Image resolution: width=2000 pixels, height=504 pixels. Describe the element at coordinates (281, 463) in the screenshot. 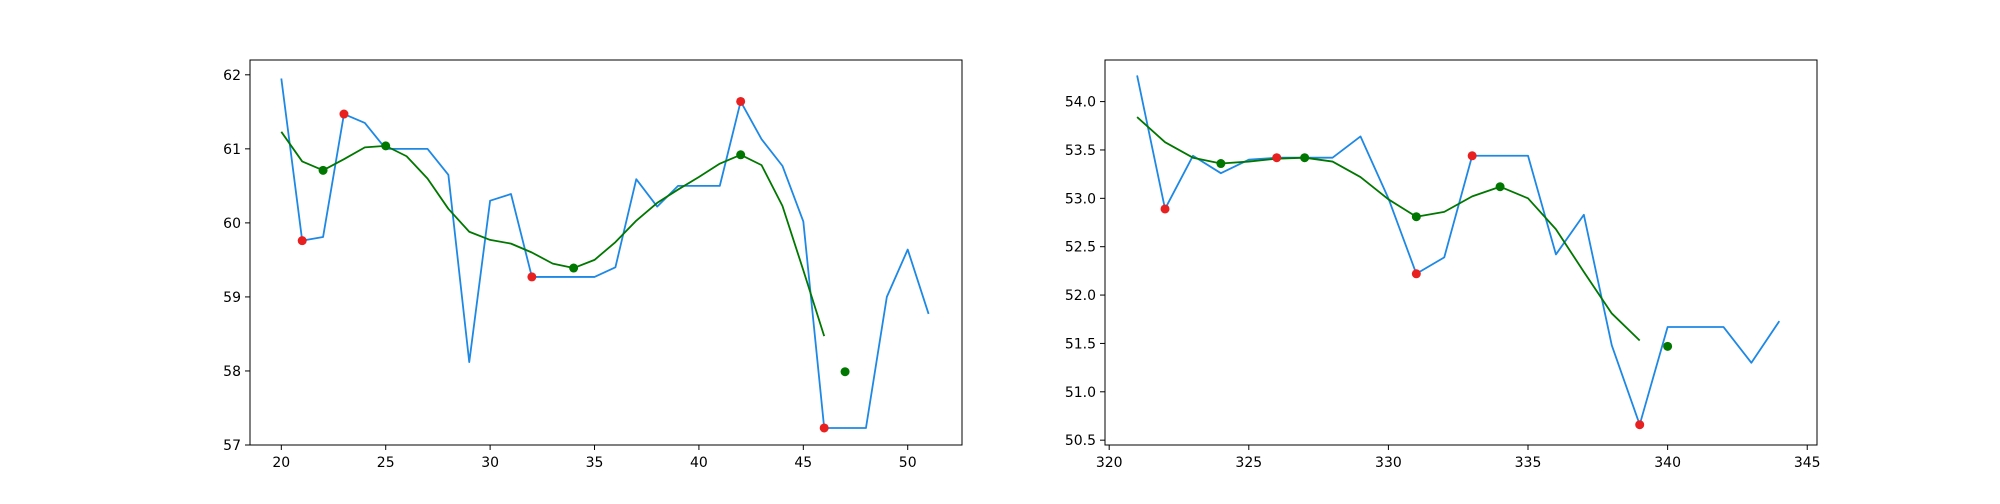

I see `x-tick-label: 20` at that location.